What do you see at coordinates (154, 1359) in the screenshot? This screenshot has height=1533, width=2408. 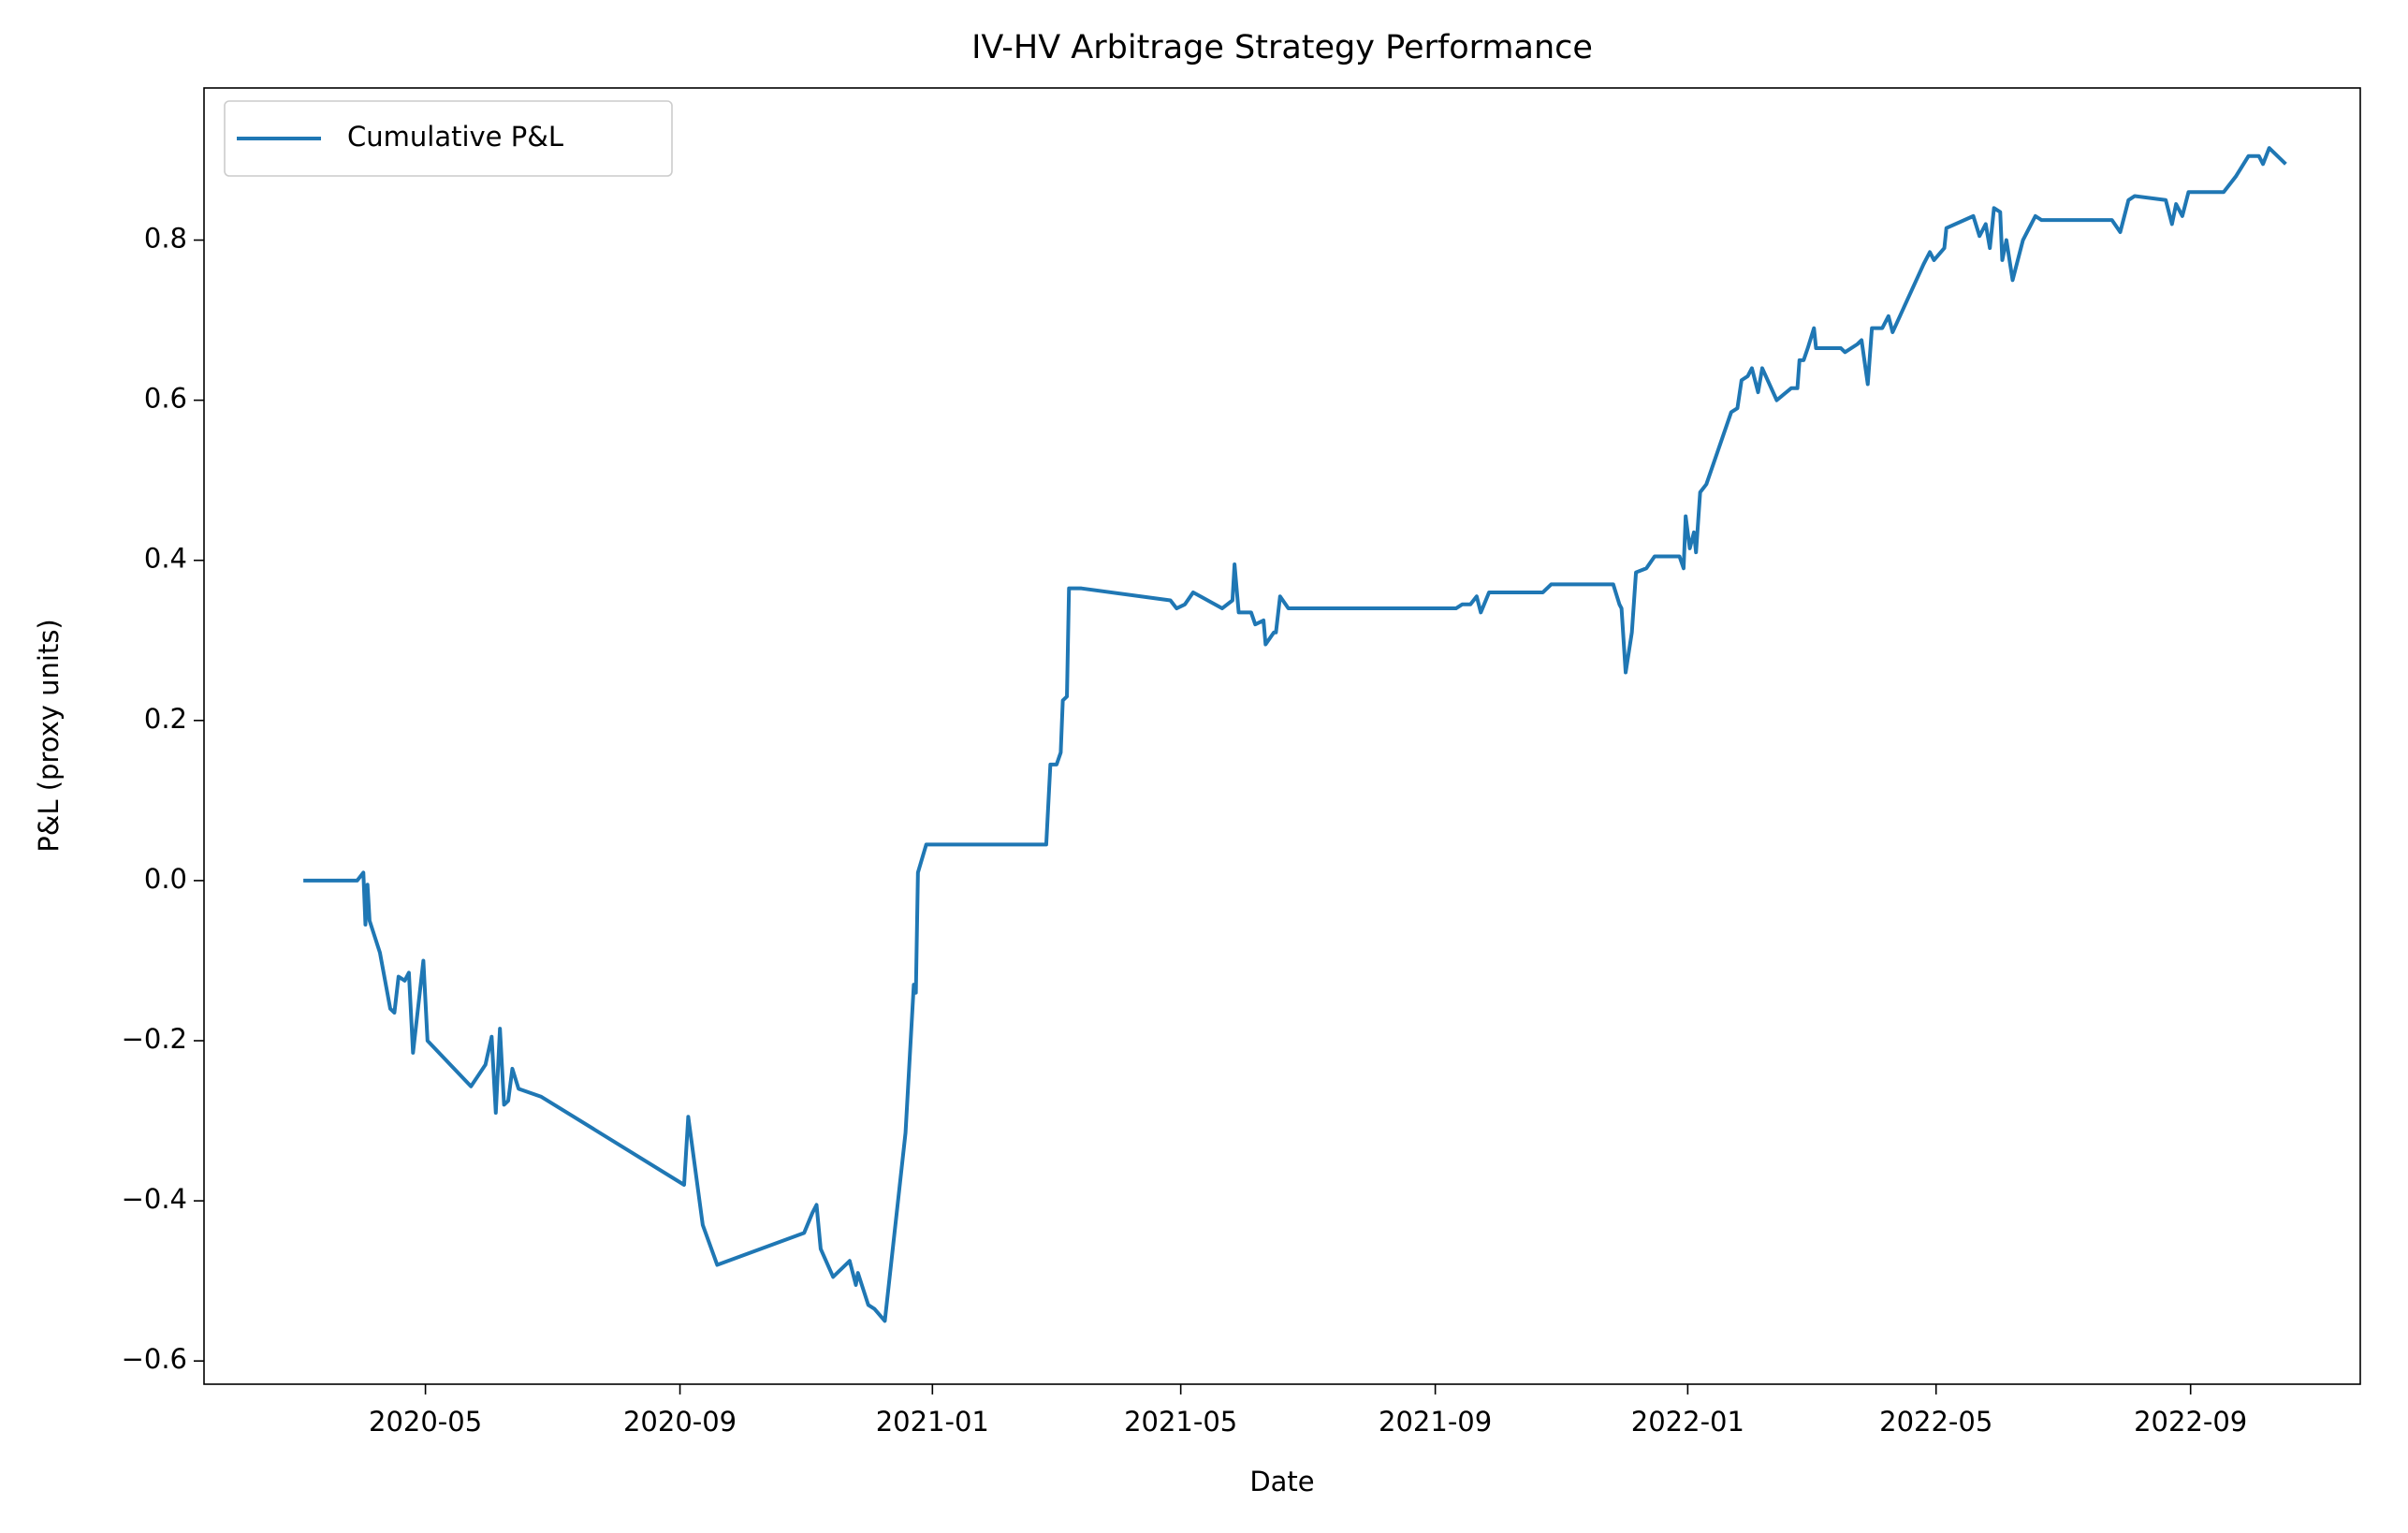 I see `y-tick-label: −0.6` at bounding box center [154, 1359].